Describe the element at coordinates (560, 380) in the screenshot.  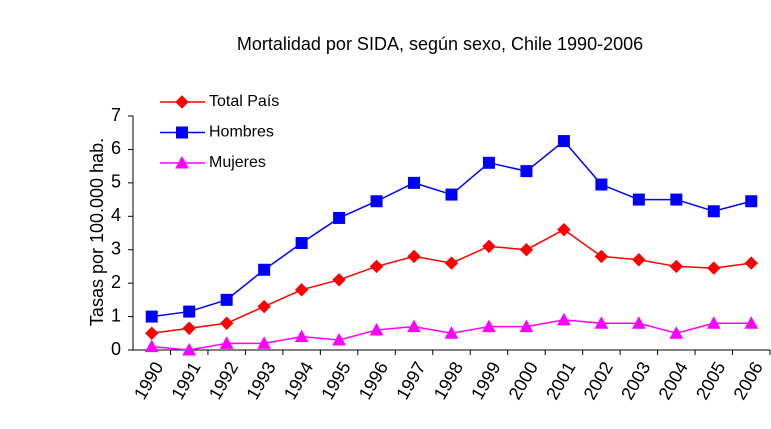
I see `x-tick-label: 2001` at that location.